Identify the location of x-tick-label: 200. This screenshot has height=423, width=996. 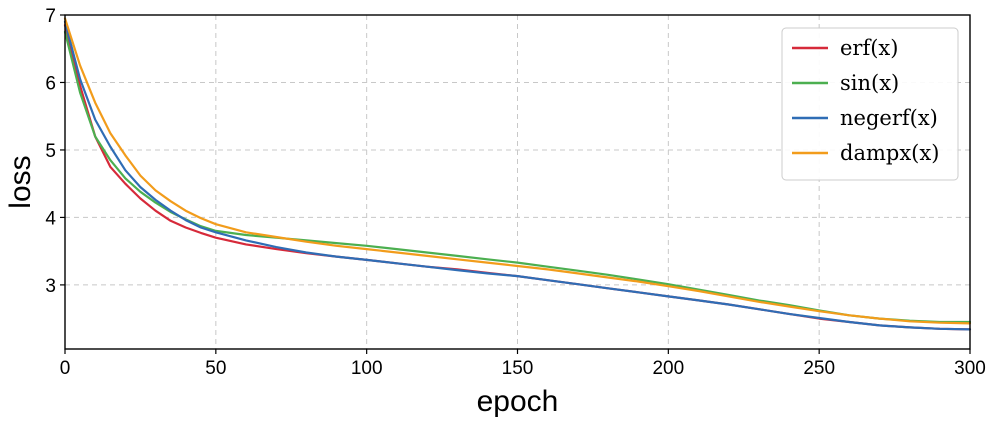
(668, 368).